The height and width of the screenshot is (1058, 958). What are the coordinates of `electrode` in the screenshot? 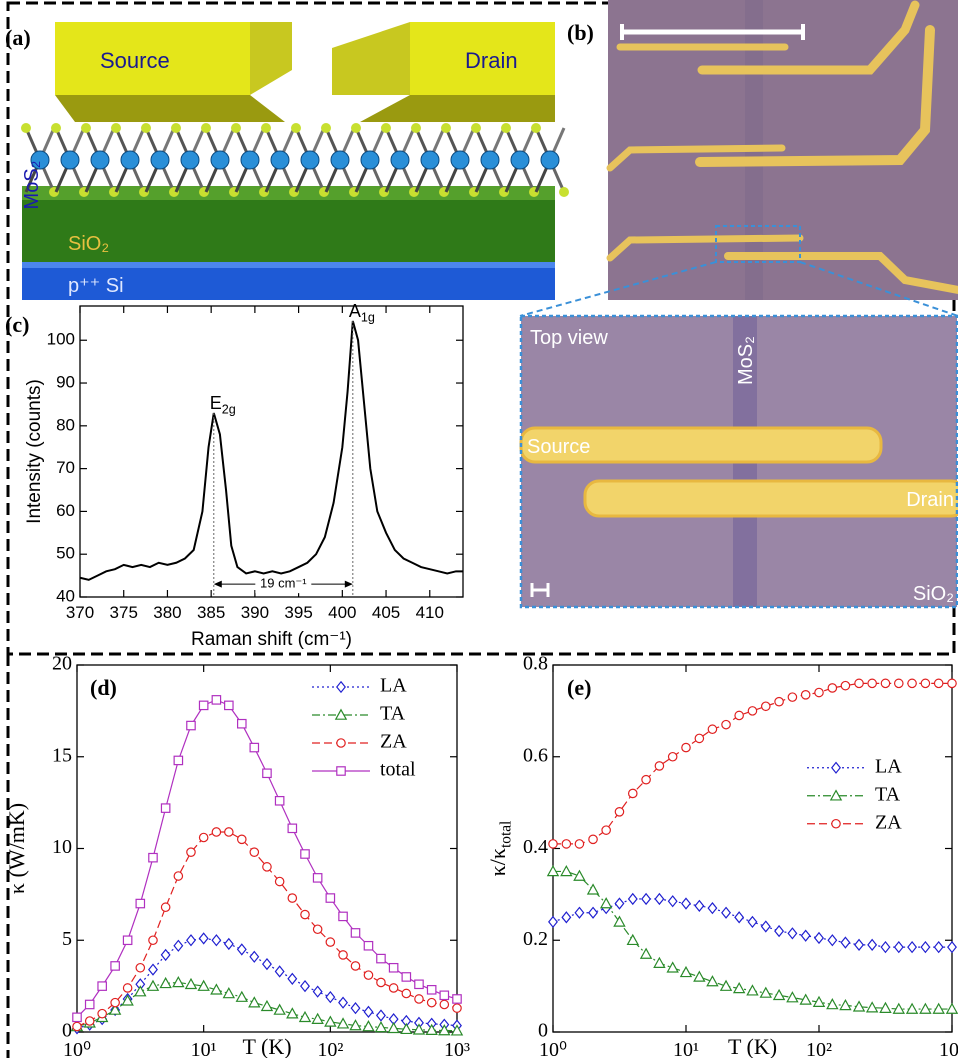 It's located at (841, 273).